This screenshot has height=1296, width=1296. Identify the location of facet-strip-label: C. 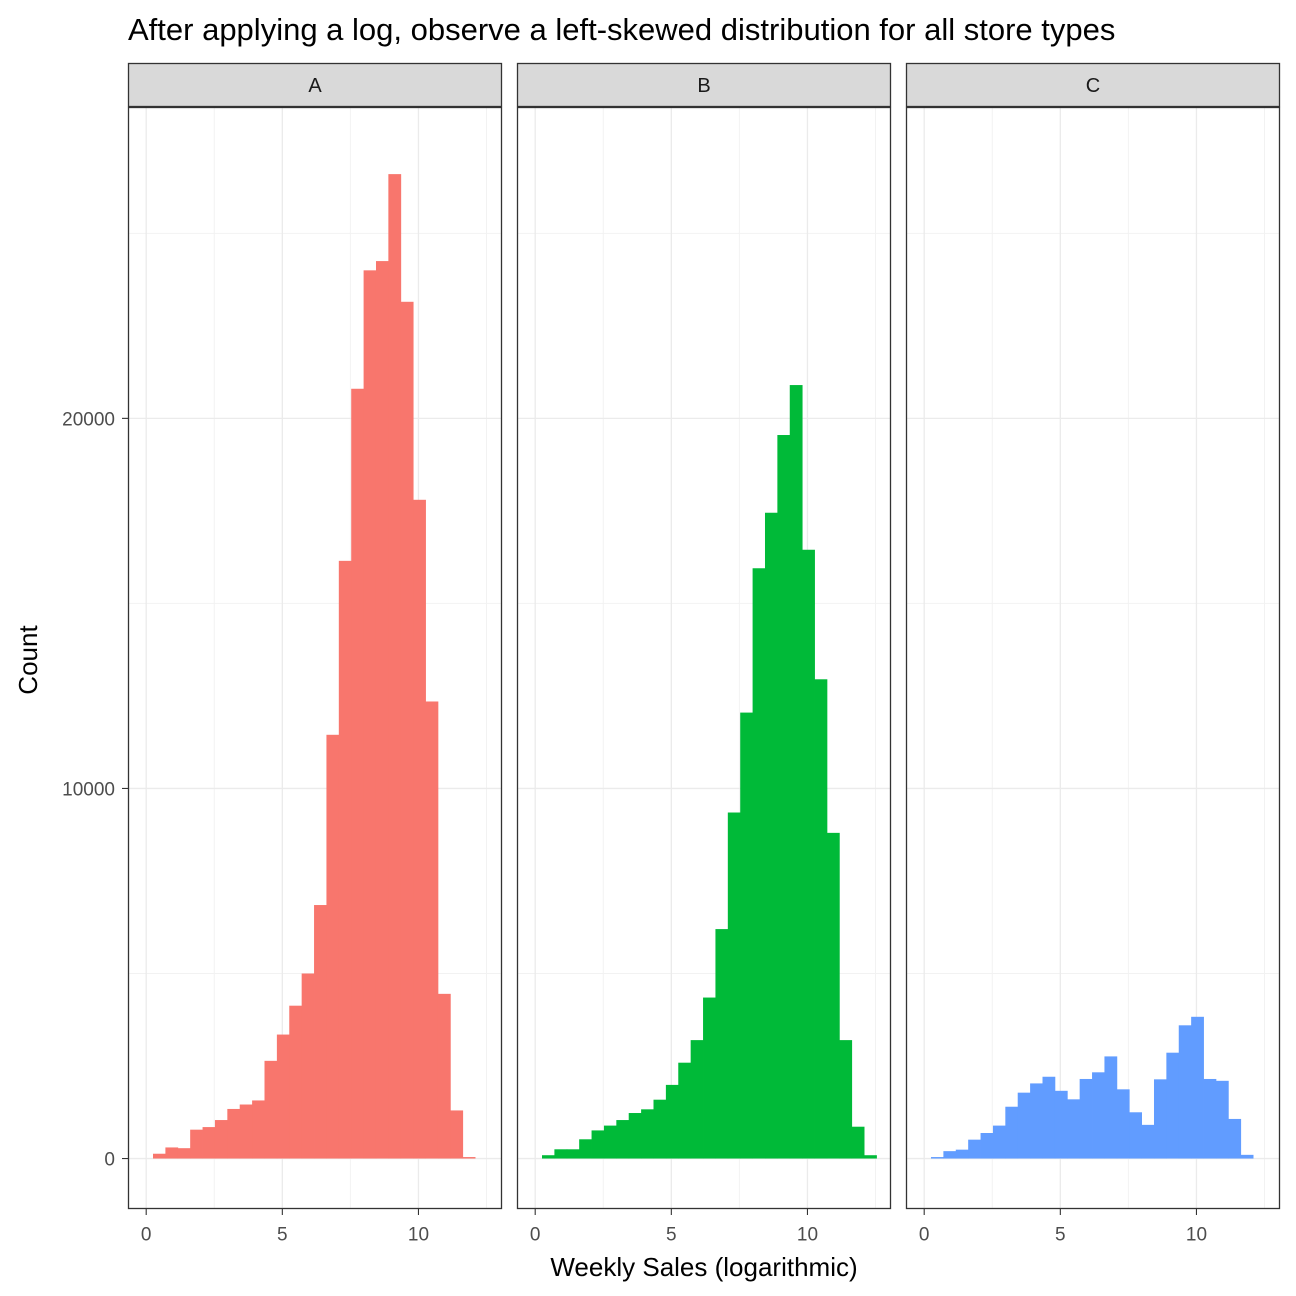
(1093, 86).